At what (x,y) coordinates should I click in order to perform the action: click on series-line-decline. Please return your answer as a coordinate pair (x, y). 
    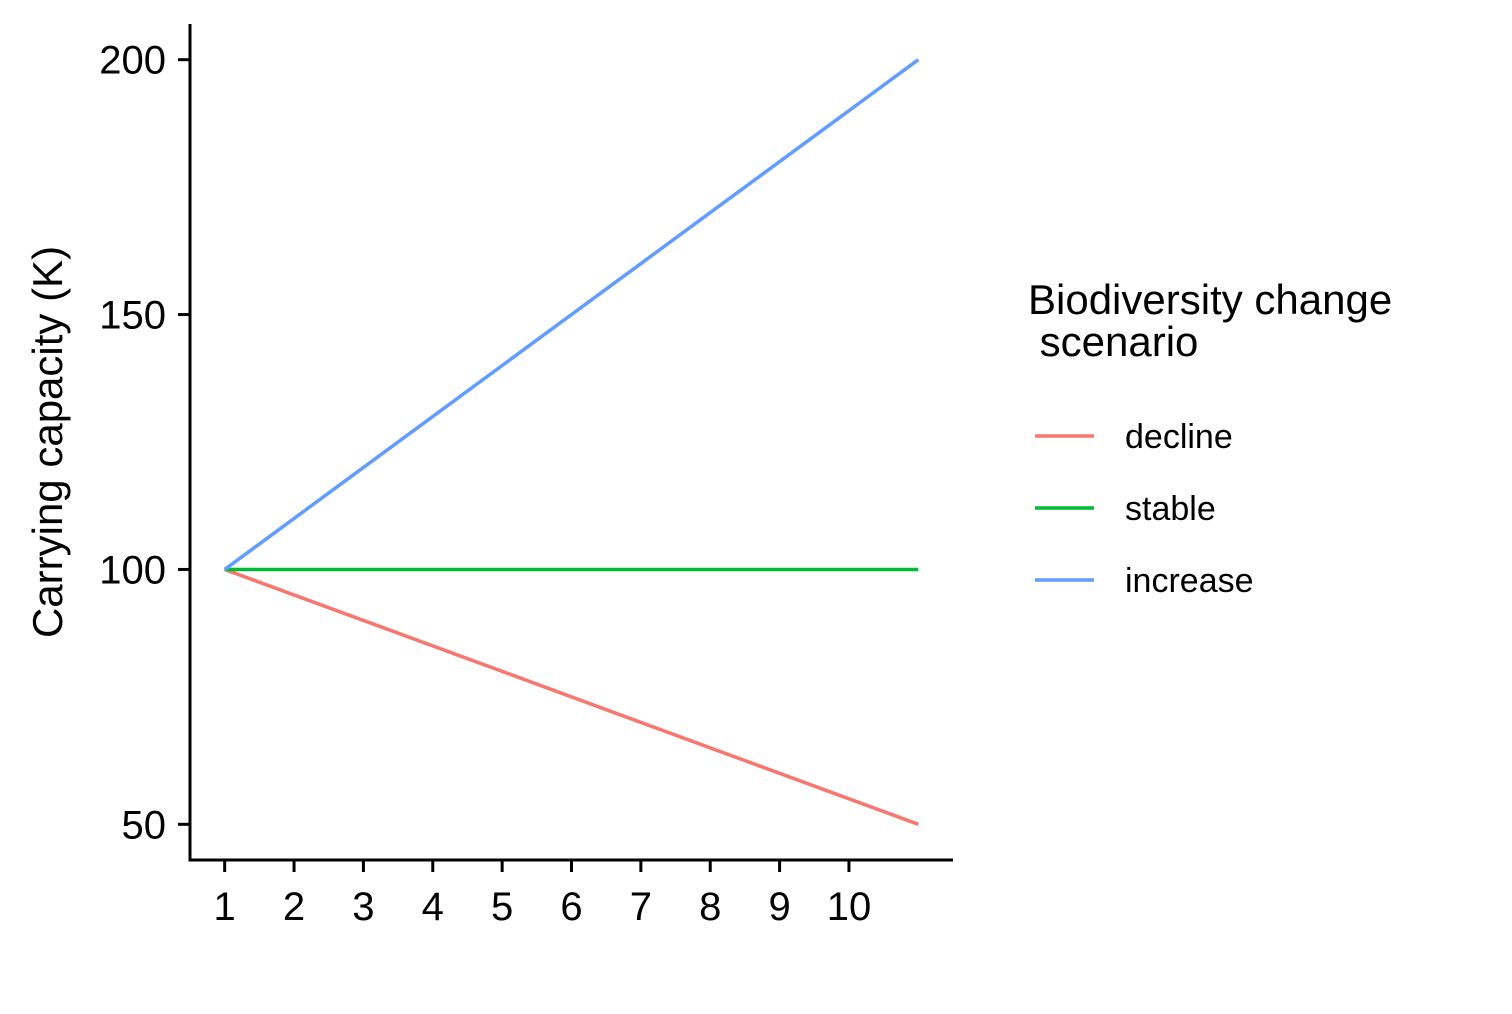
    Looking at the image, I should click on (571, 696).